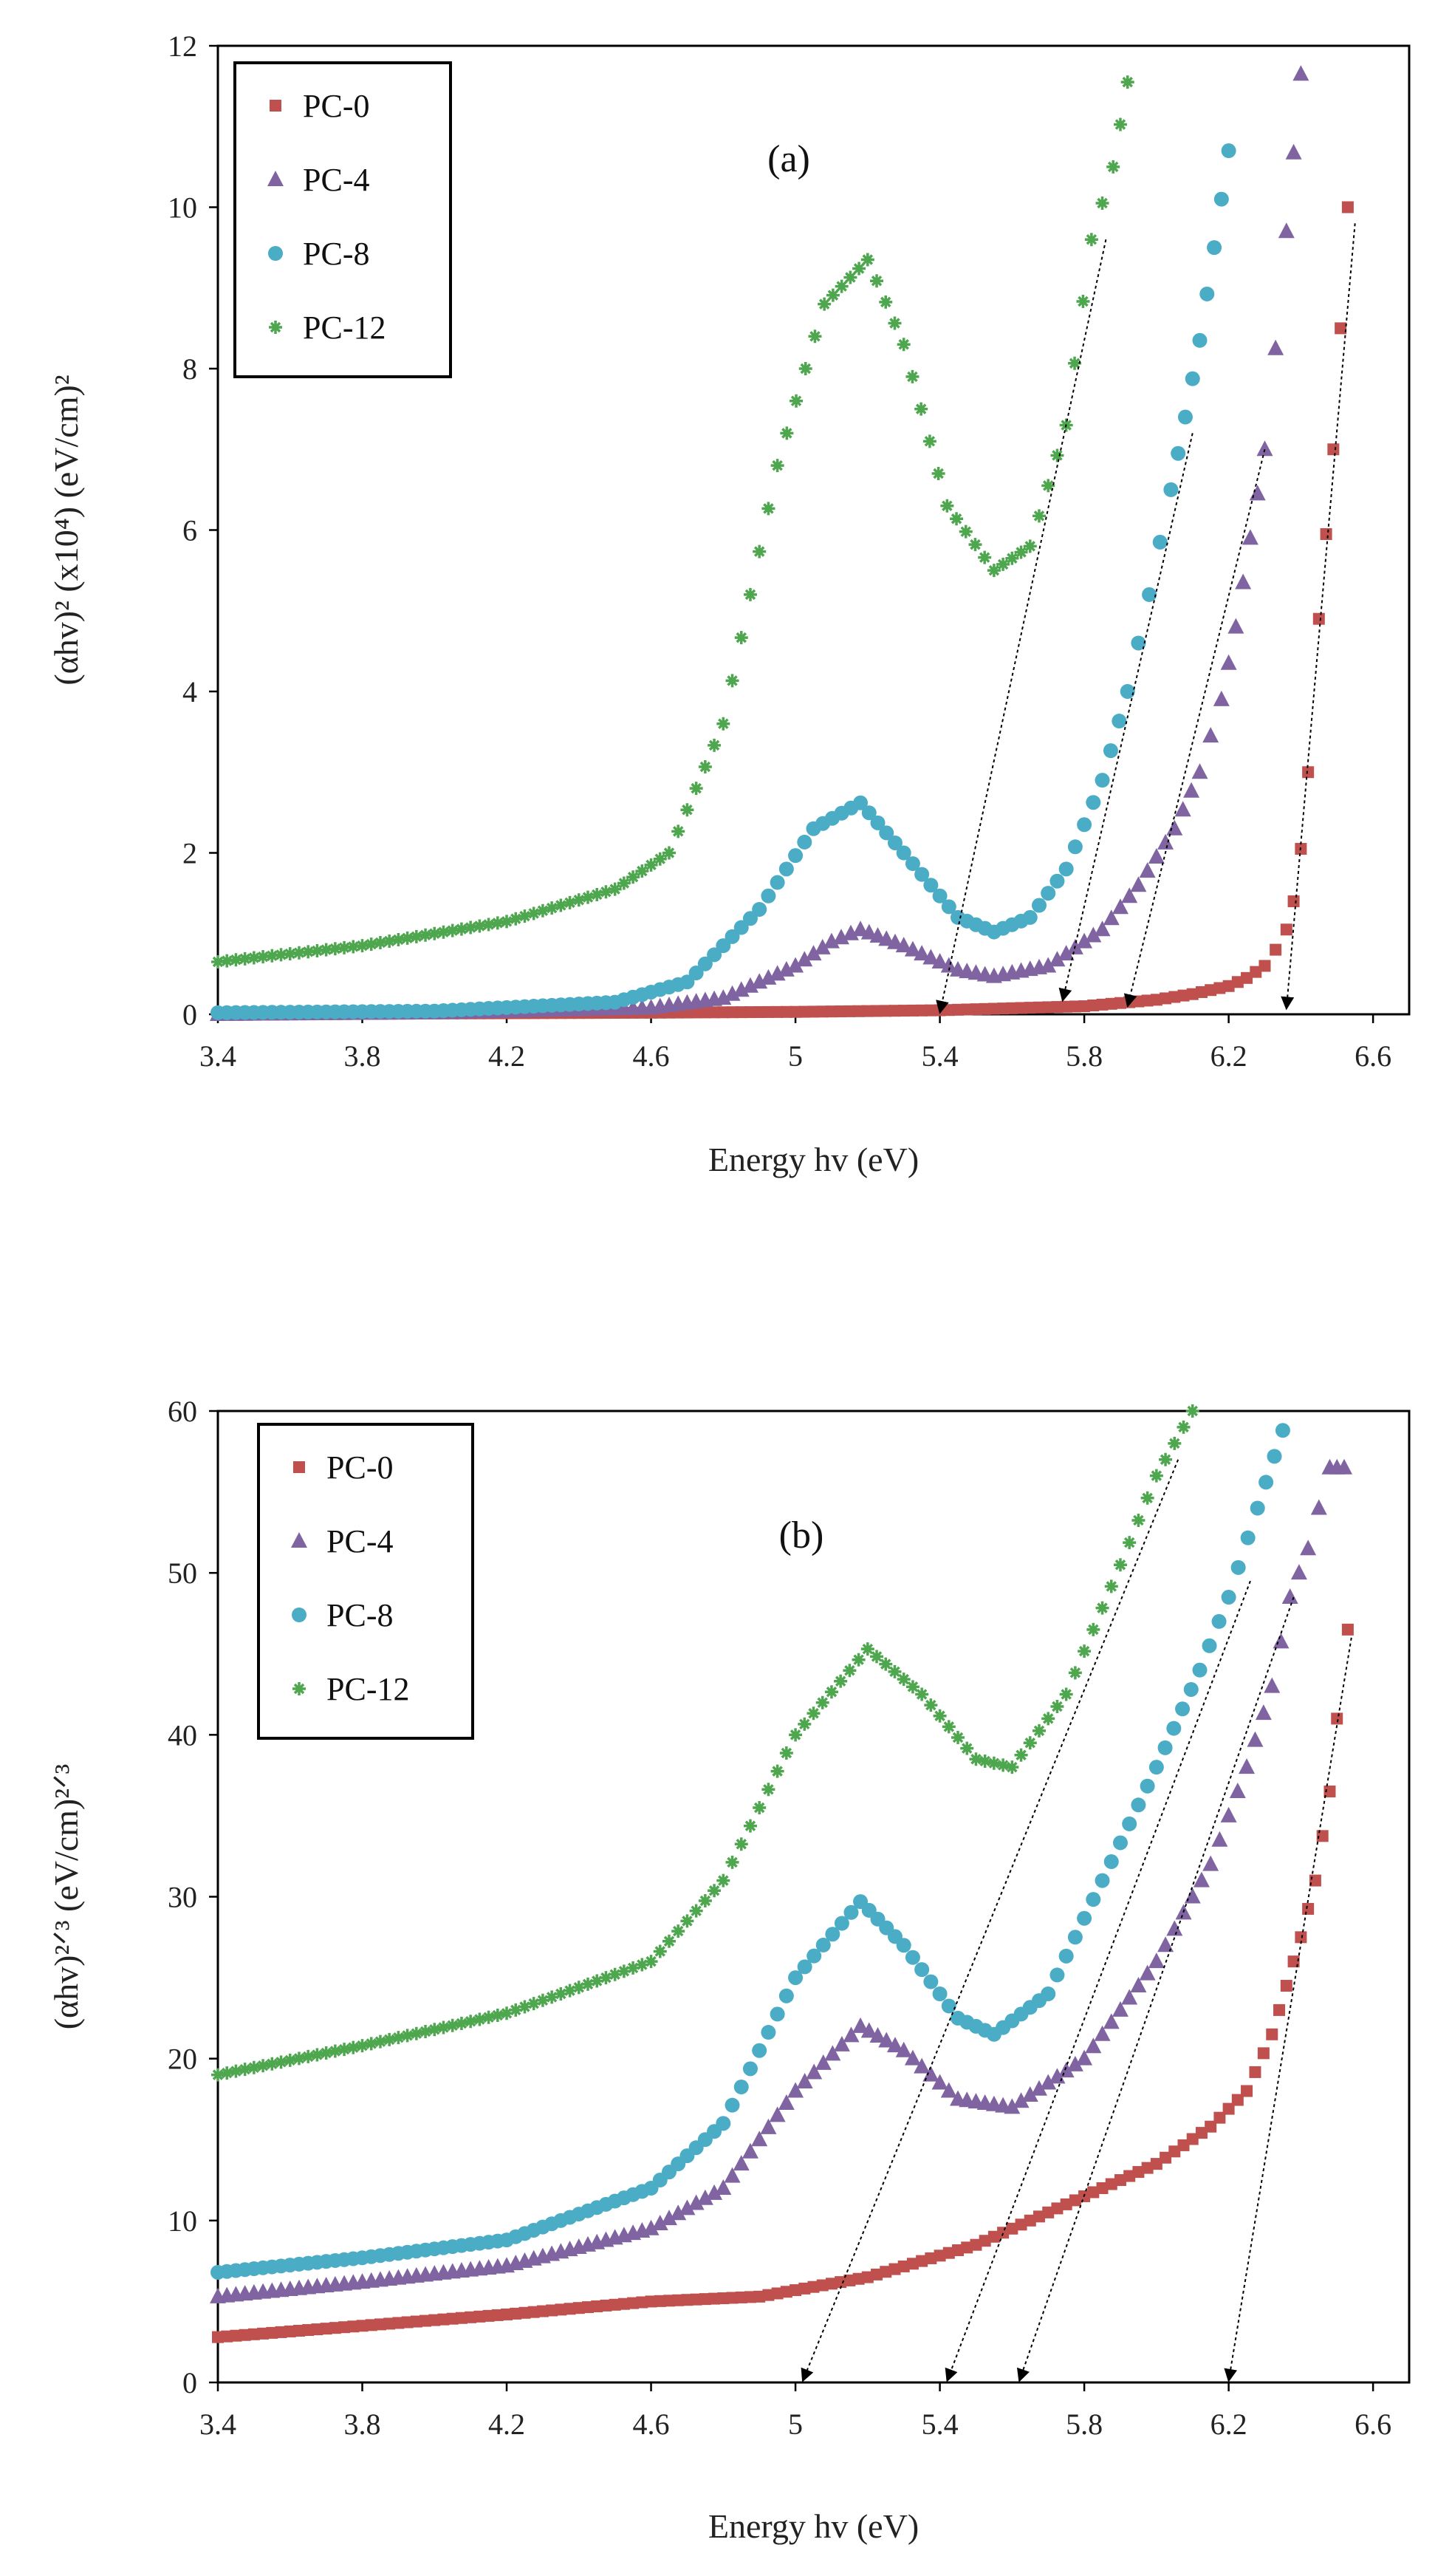 The image size is (1452, 2576). What do you see at coordinates (940, 2424) in the screenshot?
I see `x-tick-label: 5.4` at bounding box center [940, 2424].